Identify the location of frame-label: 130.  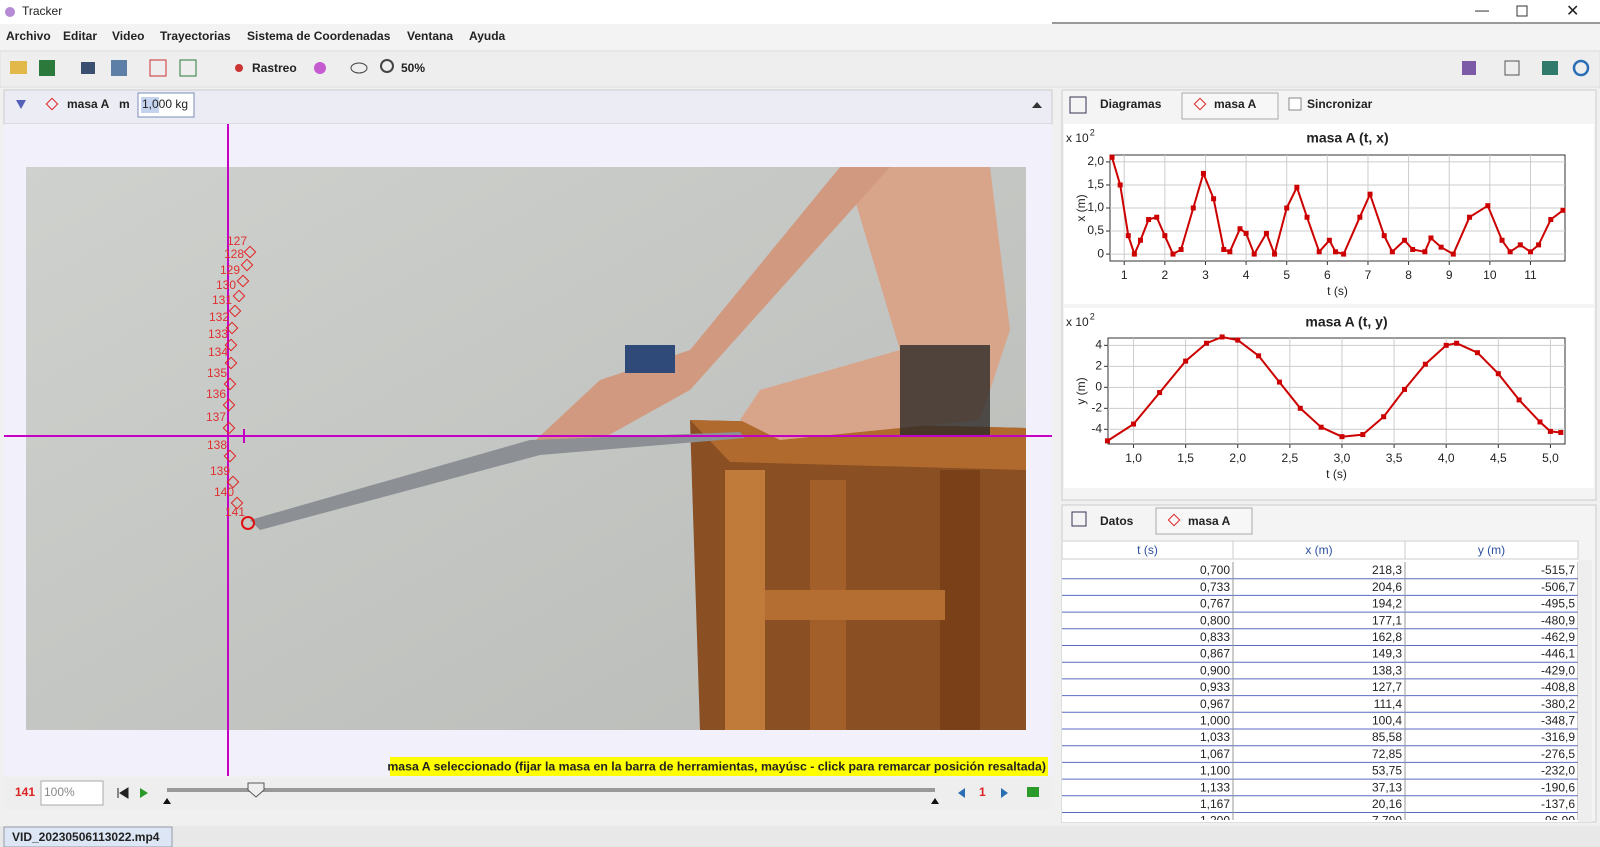
(226, 285).